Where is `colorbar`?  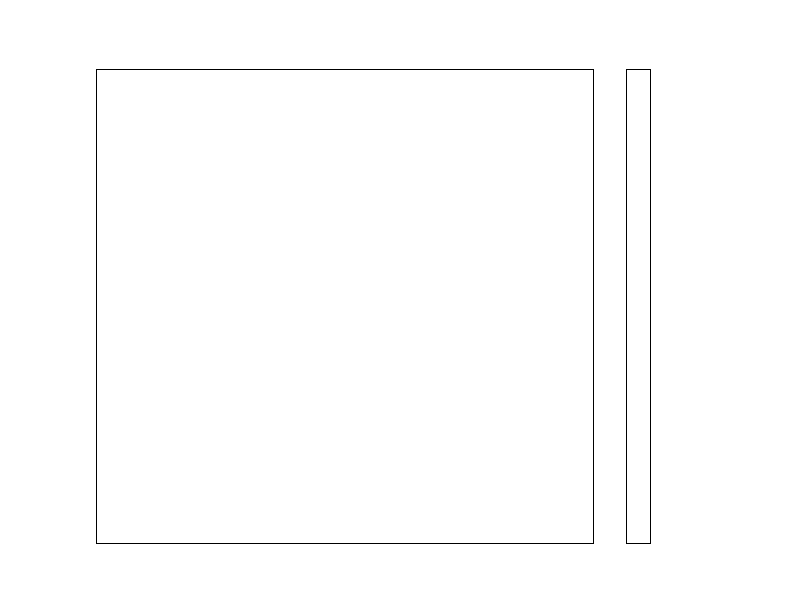
colorbar is located at coordinates (638, 306).